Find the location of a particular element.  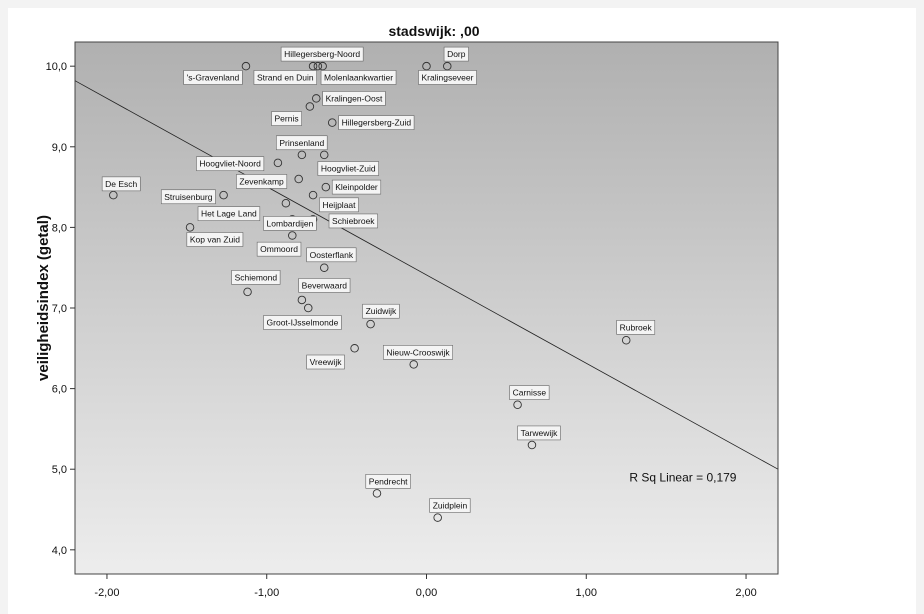

point-label: Schiemond is located at coordinates (256, 277).